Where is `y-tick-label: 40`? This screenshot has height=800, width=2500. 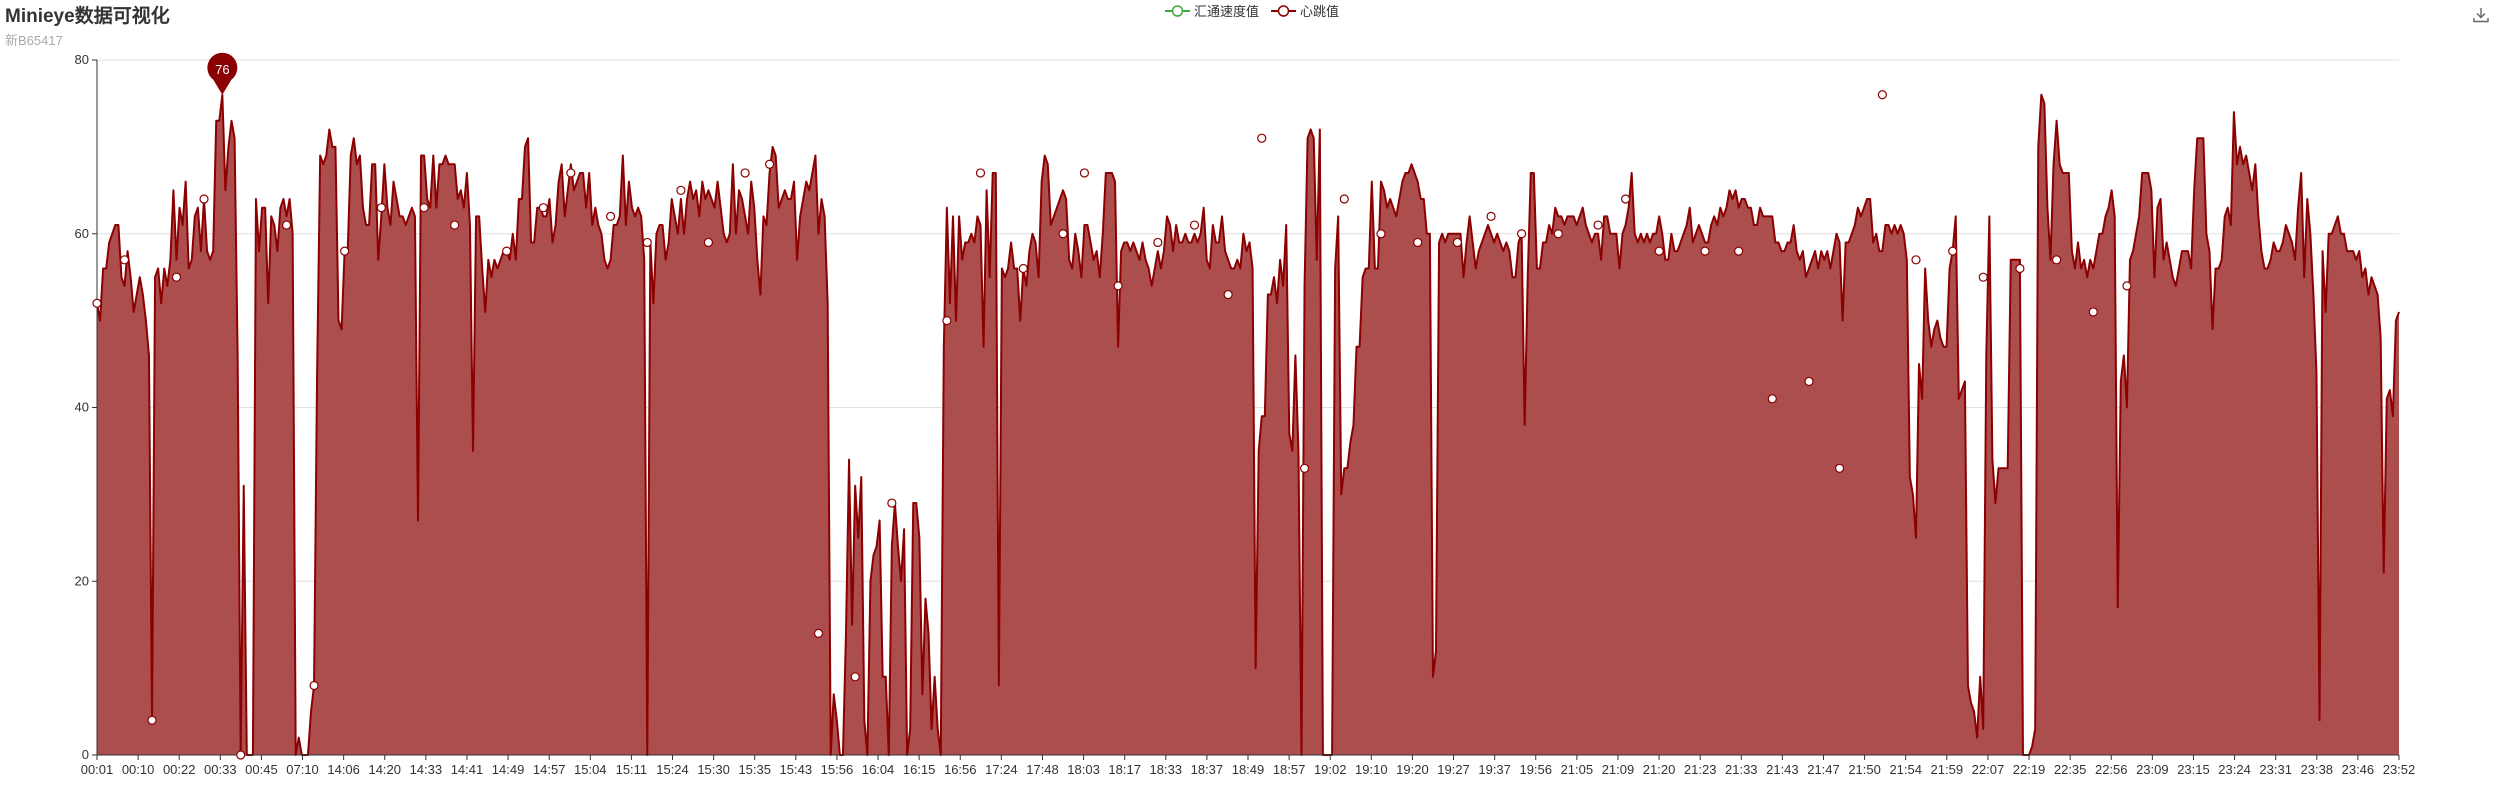 y-tick-label: 40 is located at coordinates (82, 407).